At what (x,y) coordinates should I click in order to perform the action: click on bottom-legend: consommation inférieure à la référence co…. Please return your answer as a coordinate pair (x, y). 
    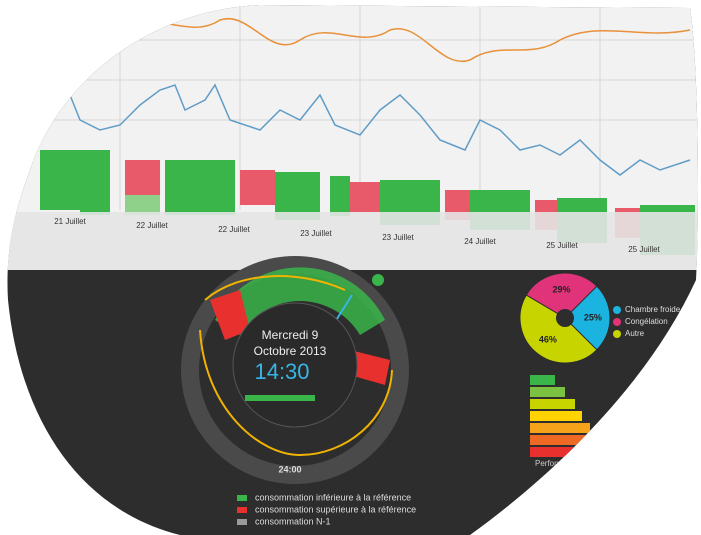
    Looking at the image, I should click on (326, 509).